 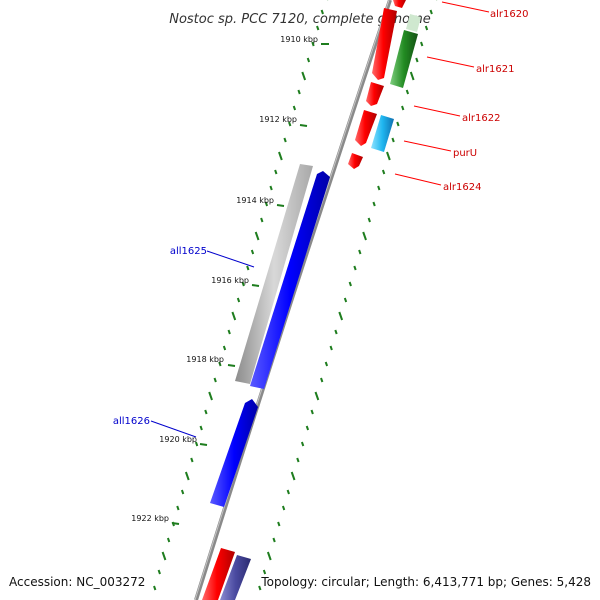 What do you see at coordinates (231, 365) in the screenshot?
I see `tick-major-1918` at bounding box center [231, 365].